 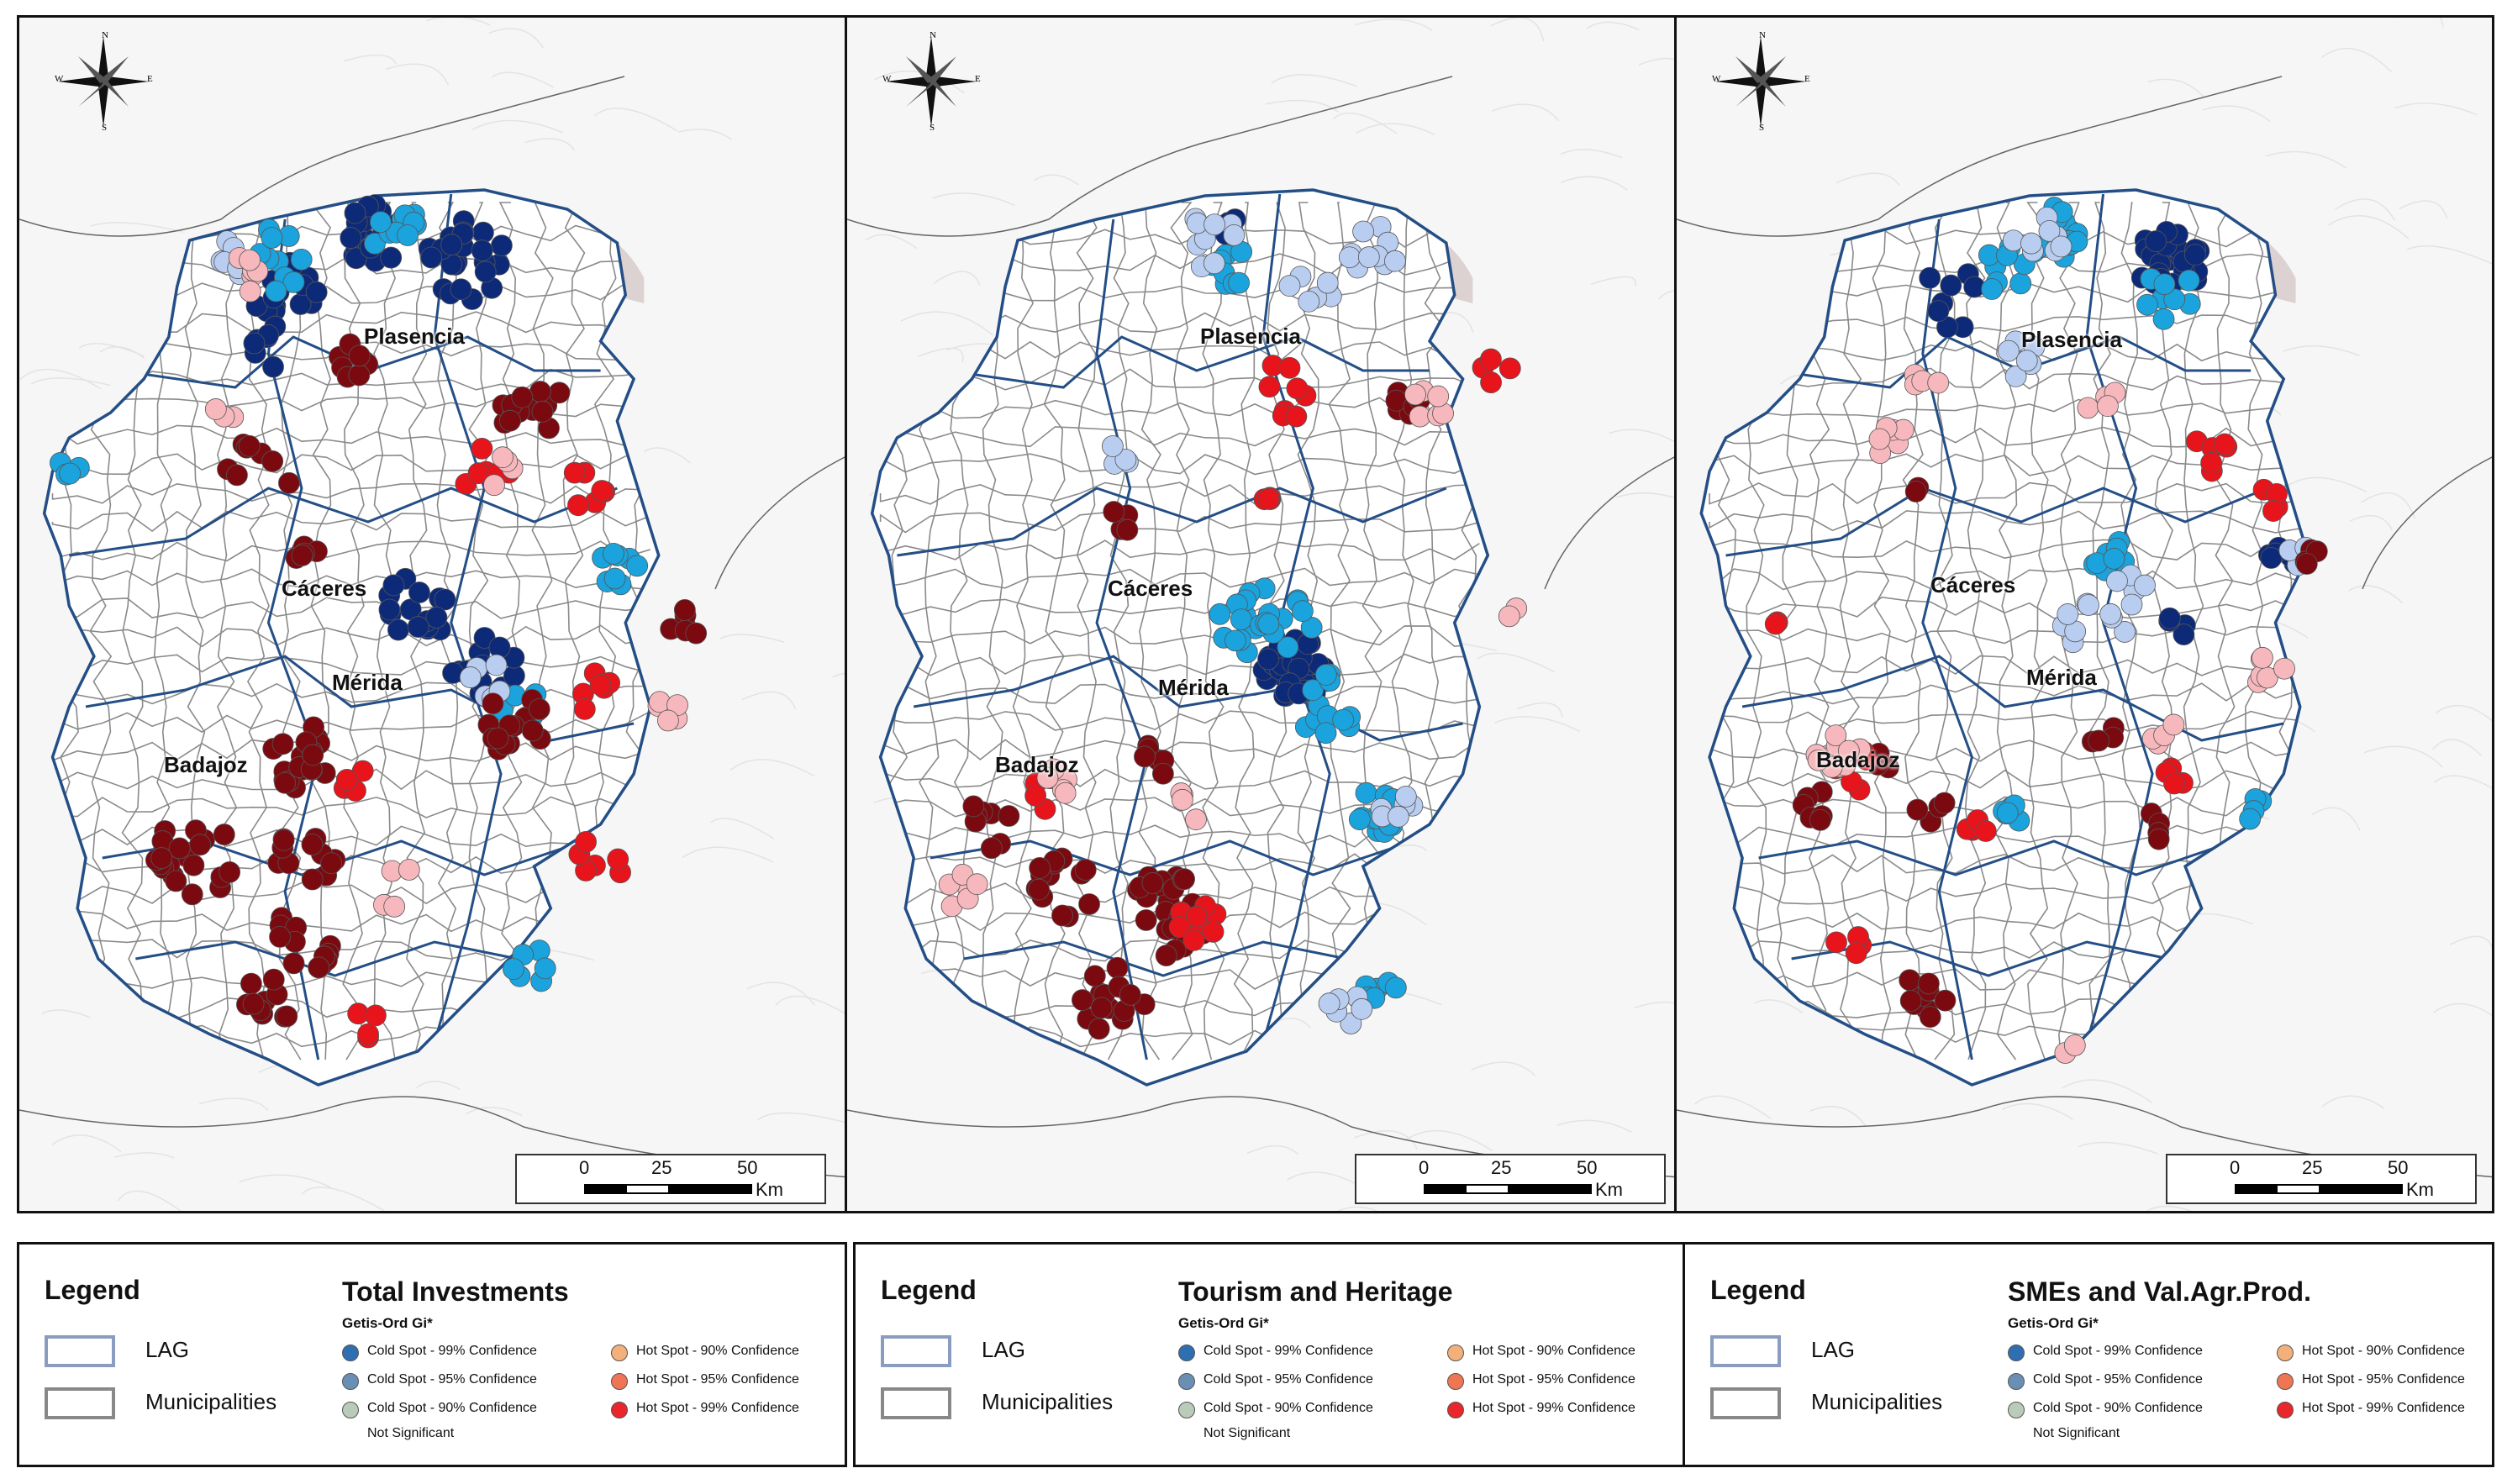 What do you see at coordinates (1223, 1323) in the screenshot?
I see `legend-method: Getis-Ord Gi*` at bounding box center [1223, 1323].